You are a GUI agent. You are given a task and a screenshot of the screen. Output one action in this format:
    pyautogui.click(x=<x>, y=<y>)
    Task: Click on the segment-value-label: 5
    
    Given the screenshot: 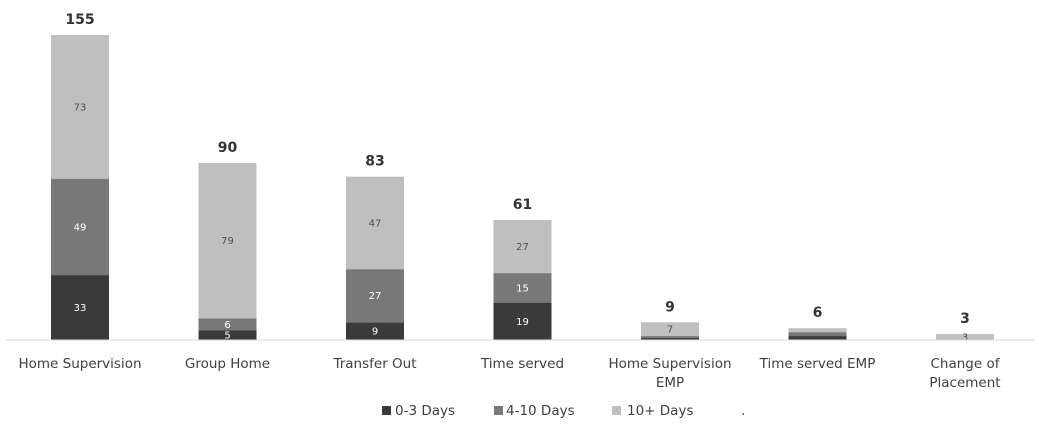 What is the action you would take?
    pyautogui.click(x=227, y=336)
    